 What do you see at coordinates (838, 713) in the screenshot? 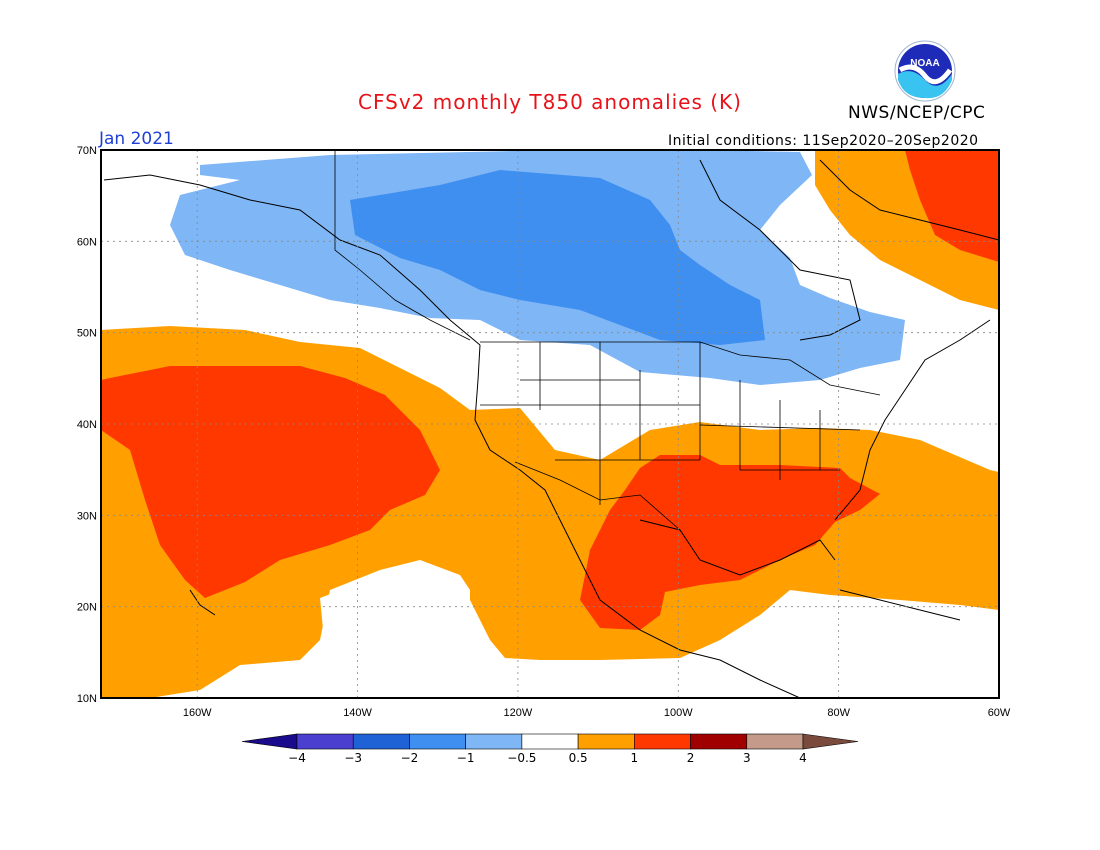
I see `lon-tick-label: 80W` at bounding box center [838, 713].